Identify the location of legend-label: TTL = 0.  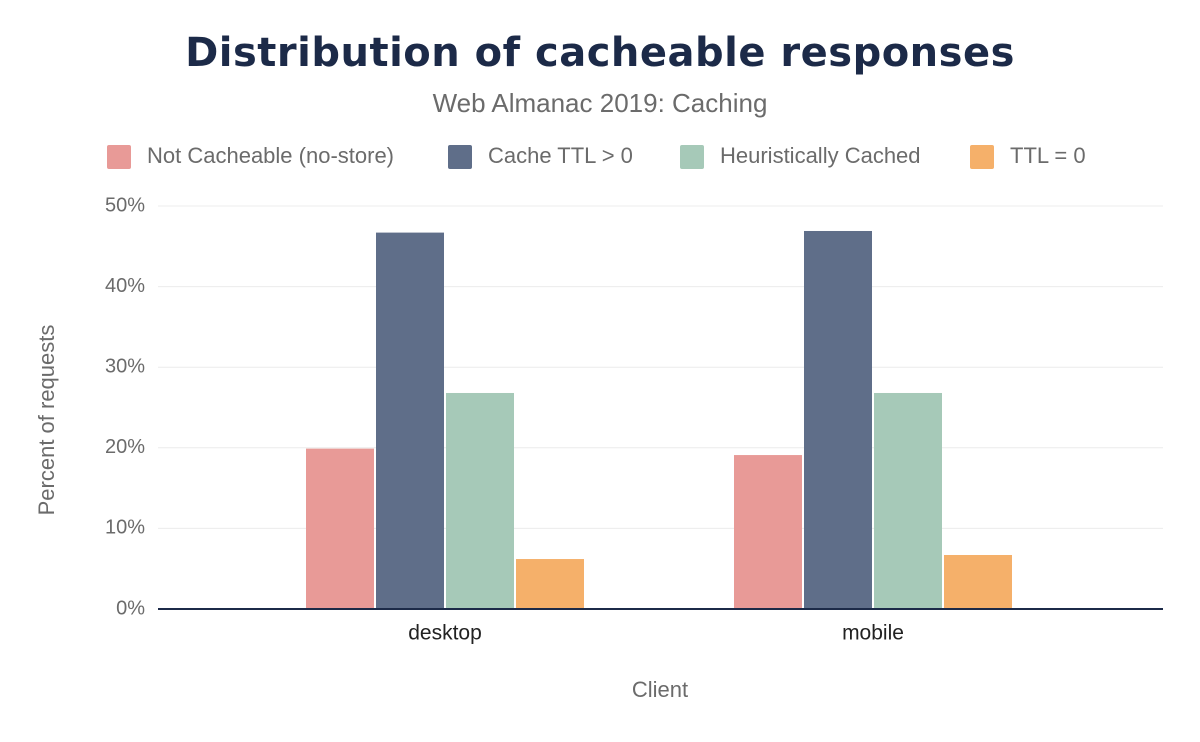
(1048, 155).